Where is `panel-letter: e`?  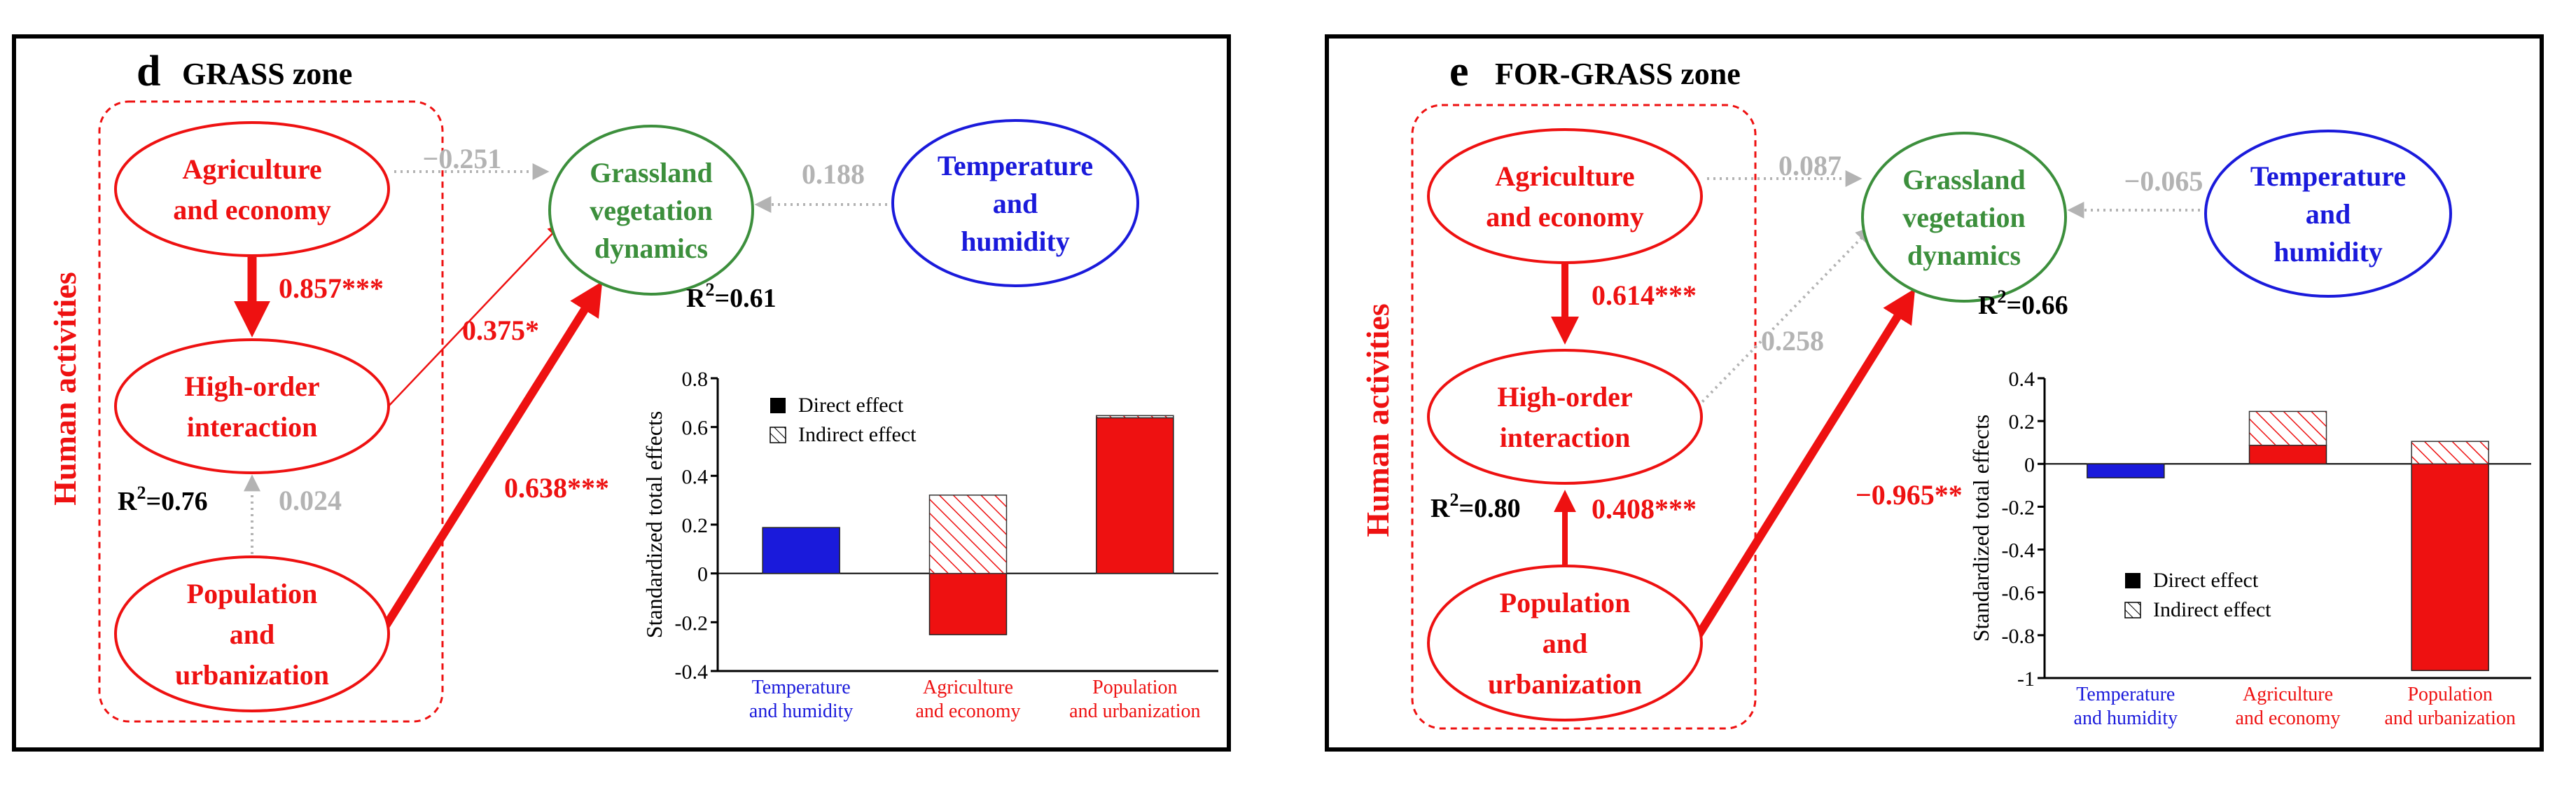 panel-letter: e is located at coordinates (1459, 71).